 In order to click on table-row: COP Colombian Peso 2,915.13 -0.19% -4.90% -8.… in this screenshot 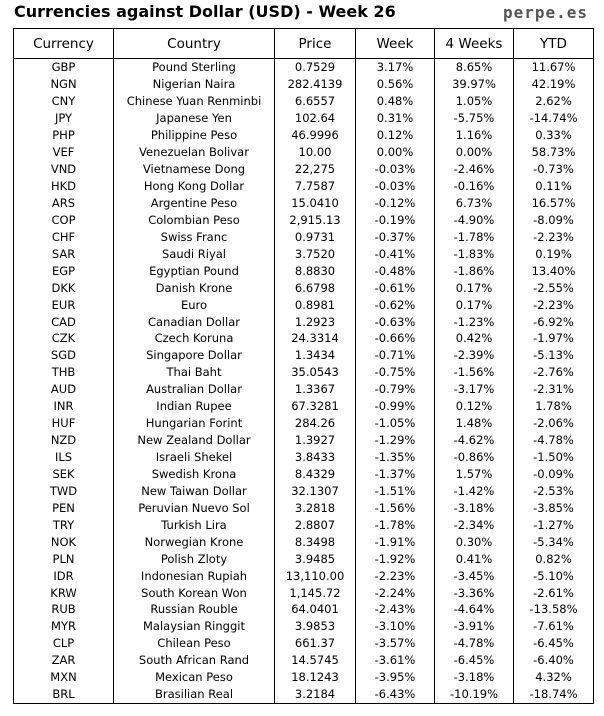, I will do `click(304, 220)`.